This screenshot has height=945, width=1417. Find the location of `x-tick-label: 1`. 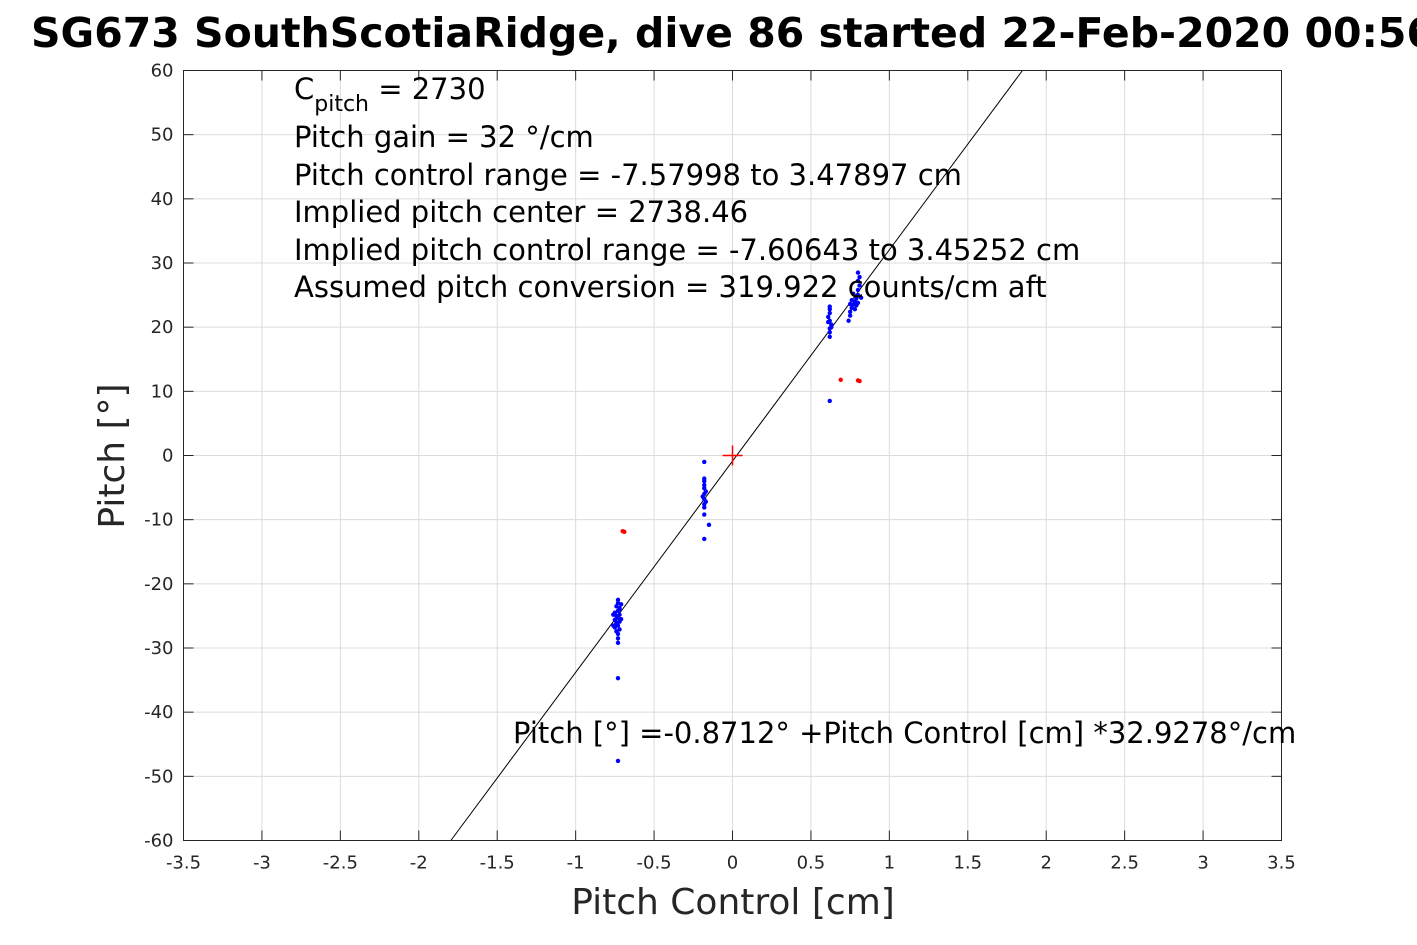

x-tick-label: 1 is located at coordinates (889, 863).